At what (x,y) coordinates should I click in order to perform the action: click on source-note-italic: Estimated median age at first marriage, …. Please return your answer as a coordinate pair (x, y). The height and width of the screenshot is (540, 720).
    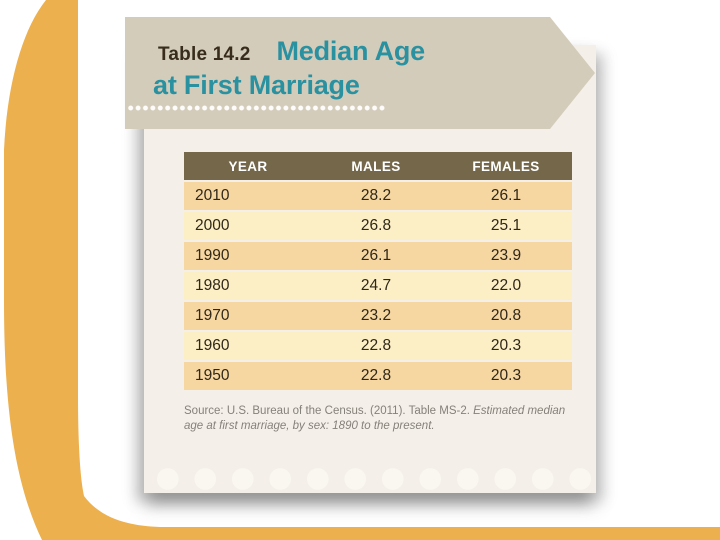
    Looking at the image, I should click on (375, 418).